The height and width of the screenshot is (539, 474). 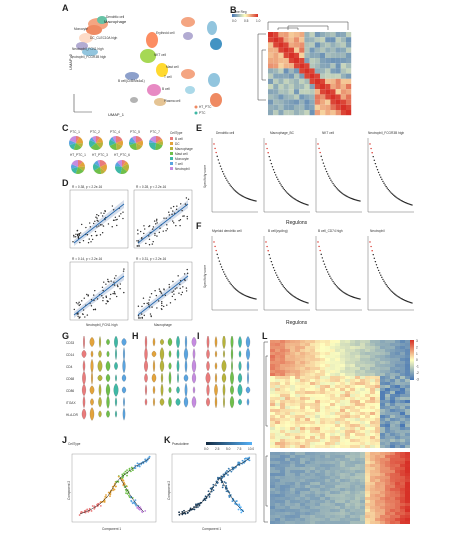 I want to click on trajectory-point, so click(x=246, y=458).